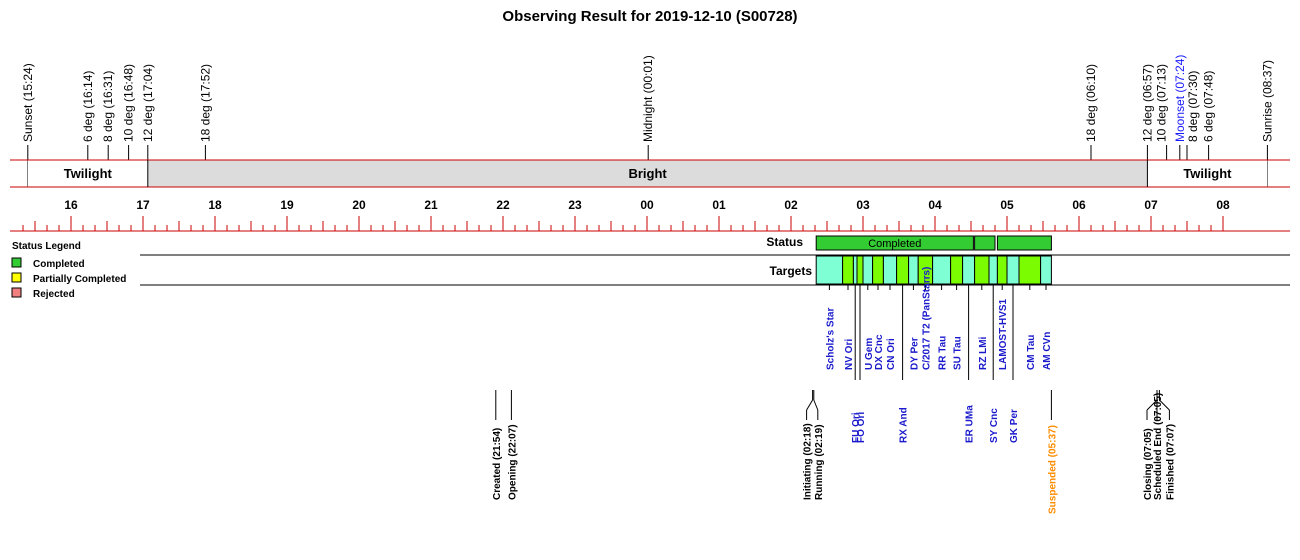  I want to click on hour-tick-label: 06, so click(1079, 205).